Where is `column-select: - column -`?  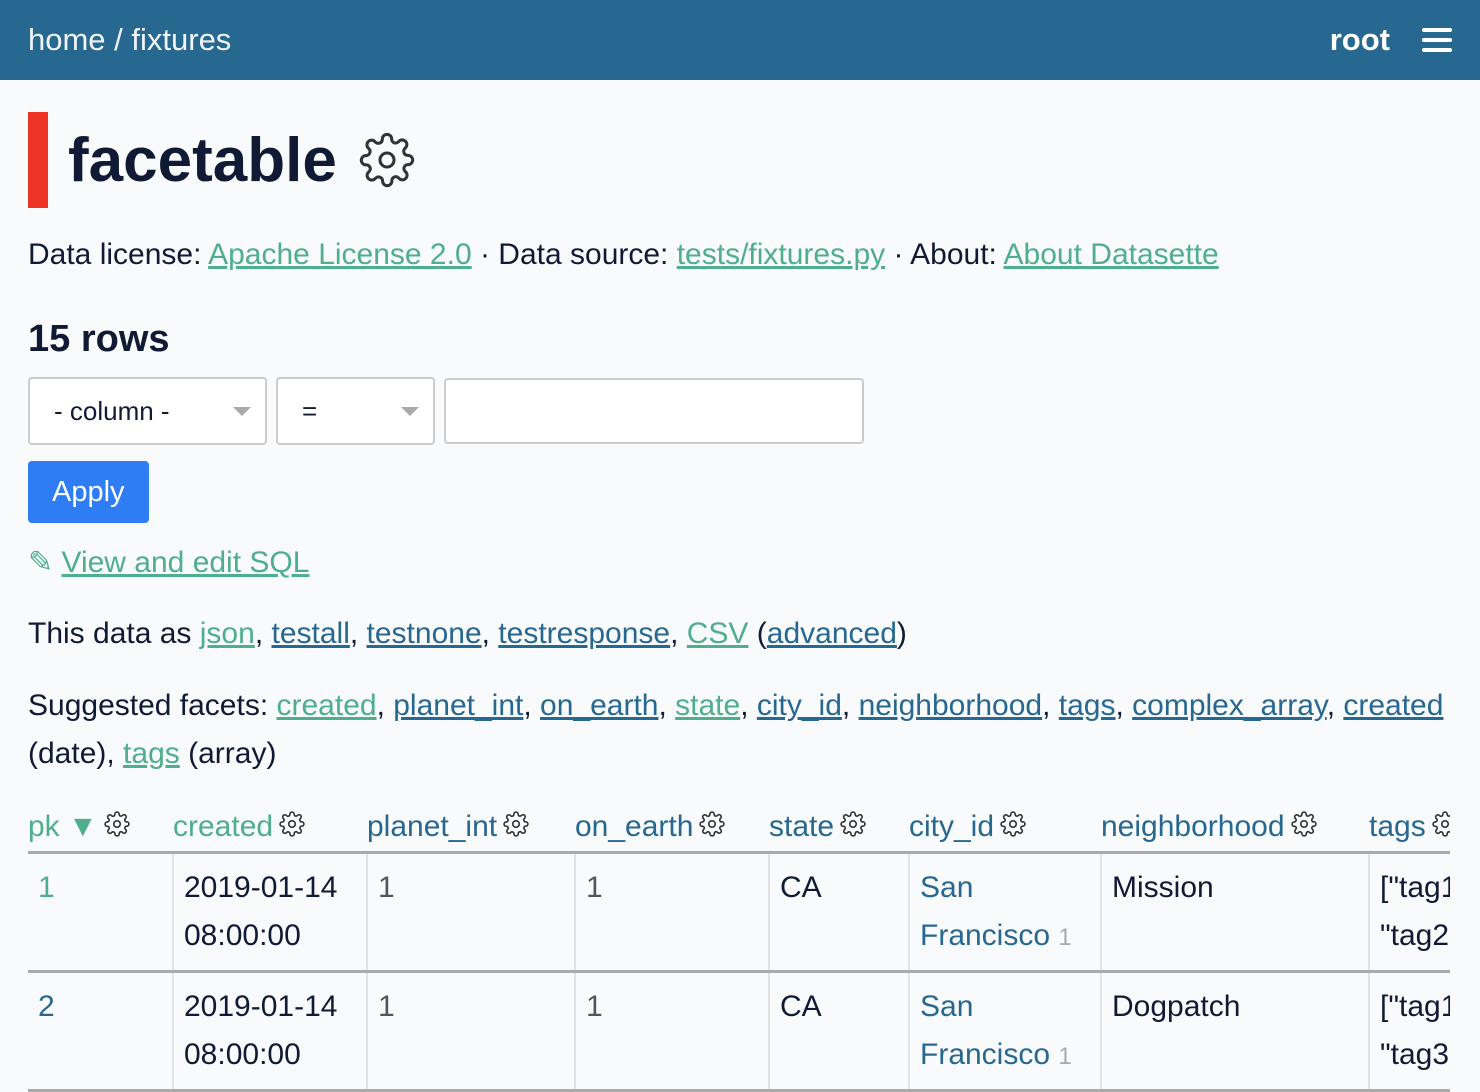 column-select: - column - is located at coordinates (147, 411).